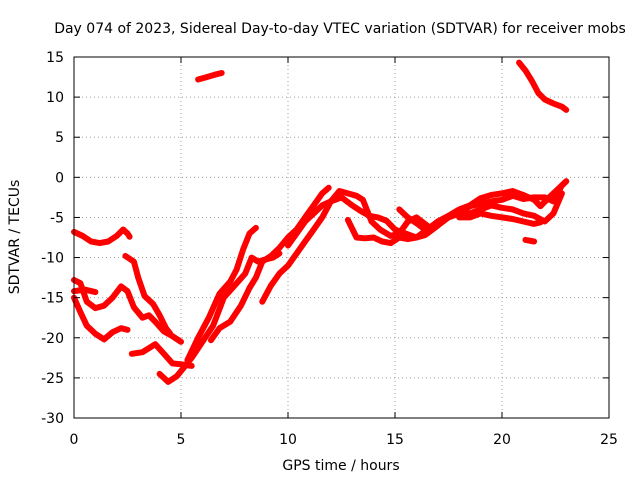 This screenshot has height=480, width=640. What do you see at coordinates (543, 86) in the screenshot?
I see `series-track-p` at bounding box center [543, 86].